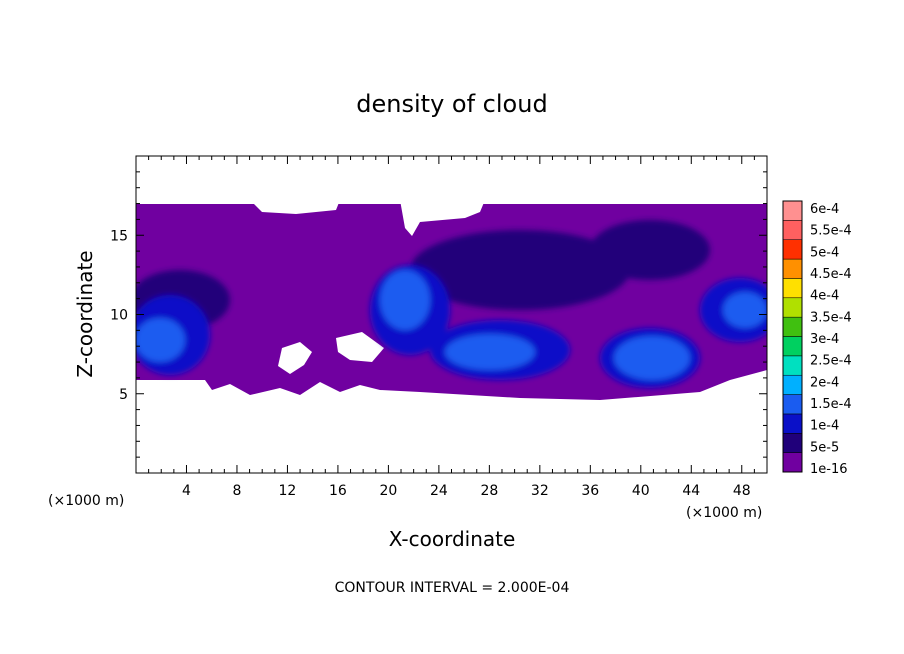 Image resolution: width=904 pixels, height=654 pixels. Describe the element at coordinates (452, 588) in the screenshot. I see `contour-interval-note: CONTOUR INTERVAL = 2.000E-04` at that location.